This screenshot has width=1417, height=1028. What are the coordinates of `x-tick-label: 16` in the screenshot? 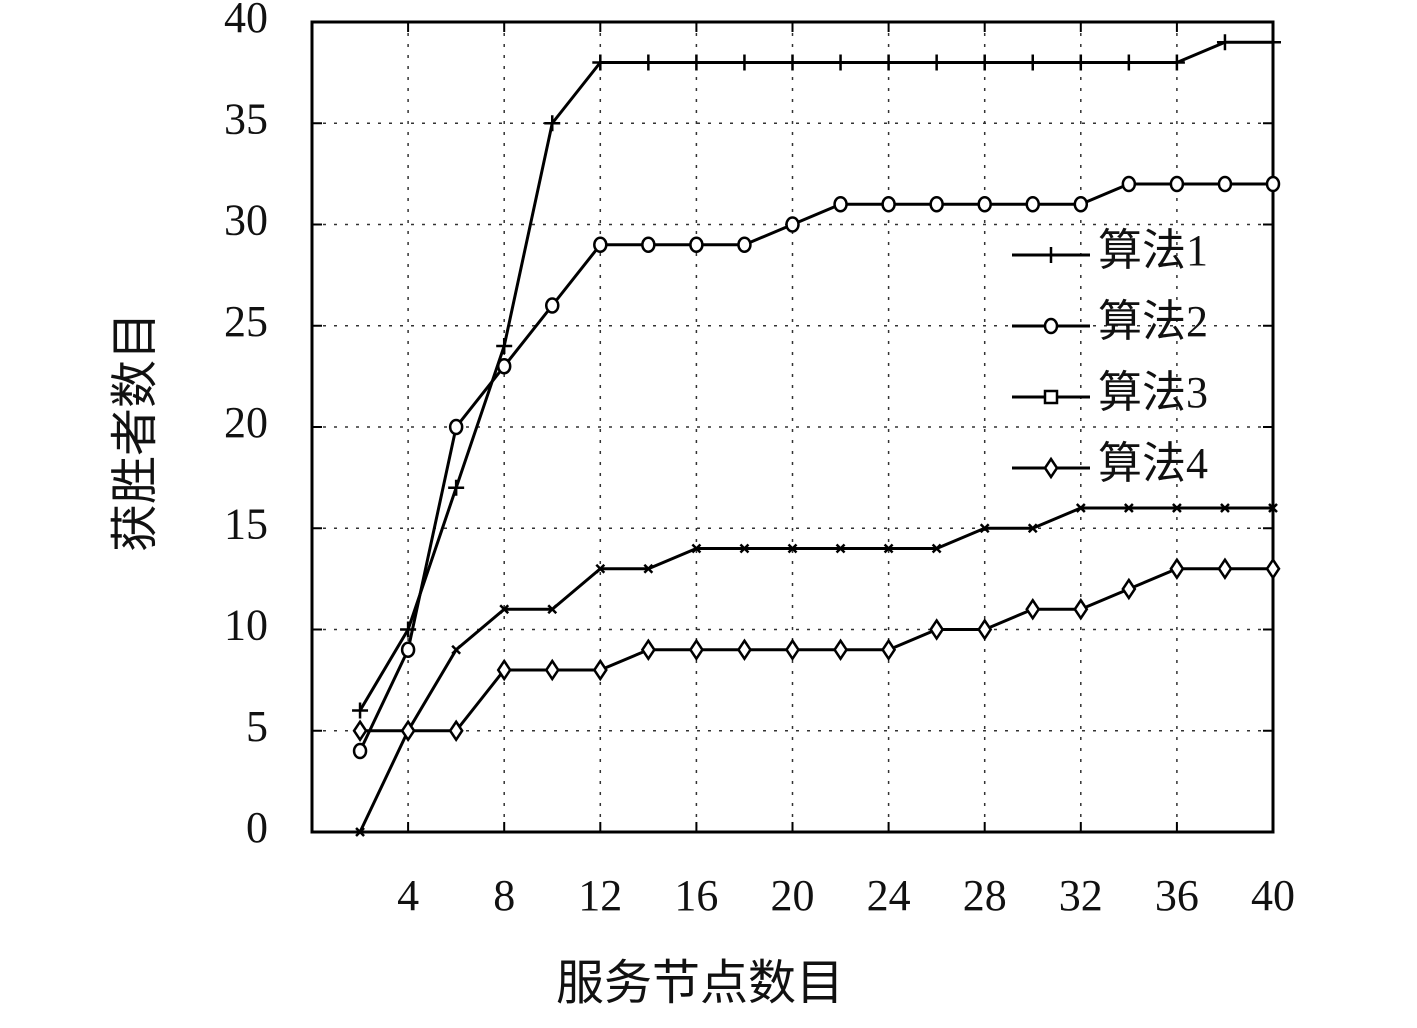 It's located at (696, 895).